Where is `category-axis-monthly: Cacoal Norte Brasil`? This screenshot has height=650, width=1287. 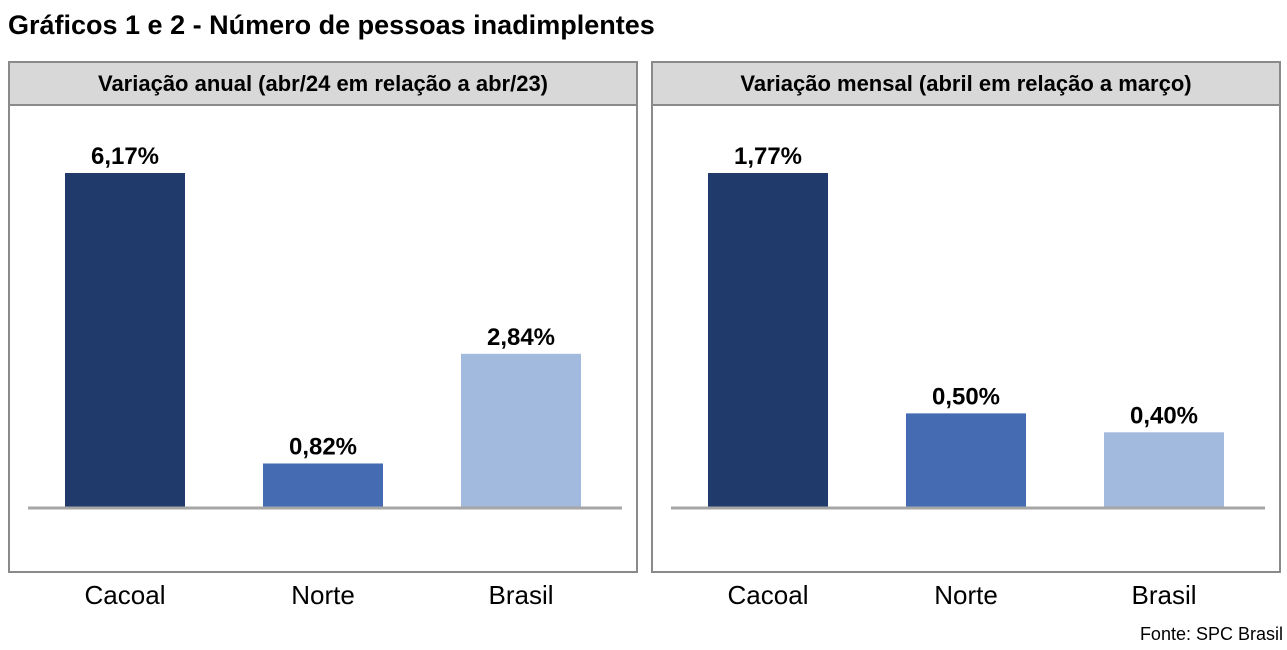
category-axis-monthly: Cacoal Norte Brasil is located at coordinates (966, 598).